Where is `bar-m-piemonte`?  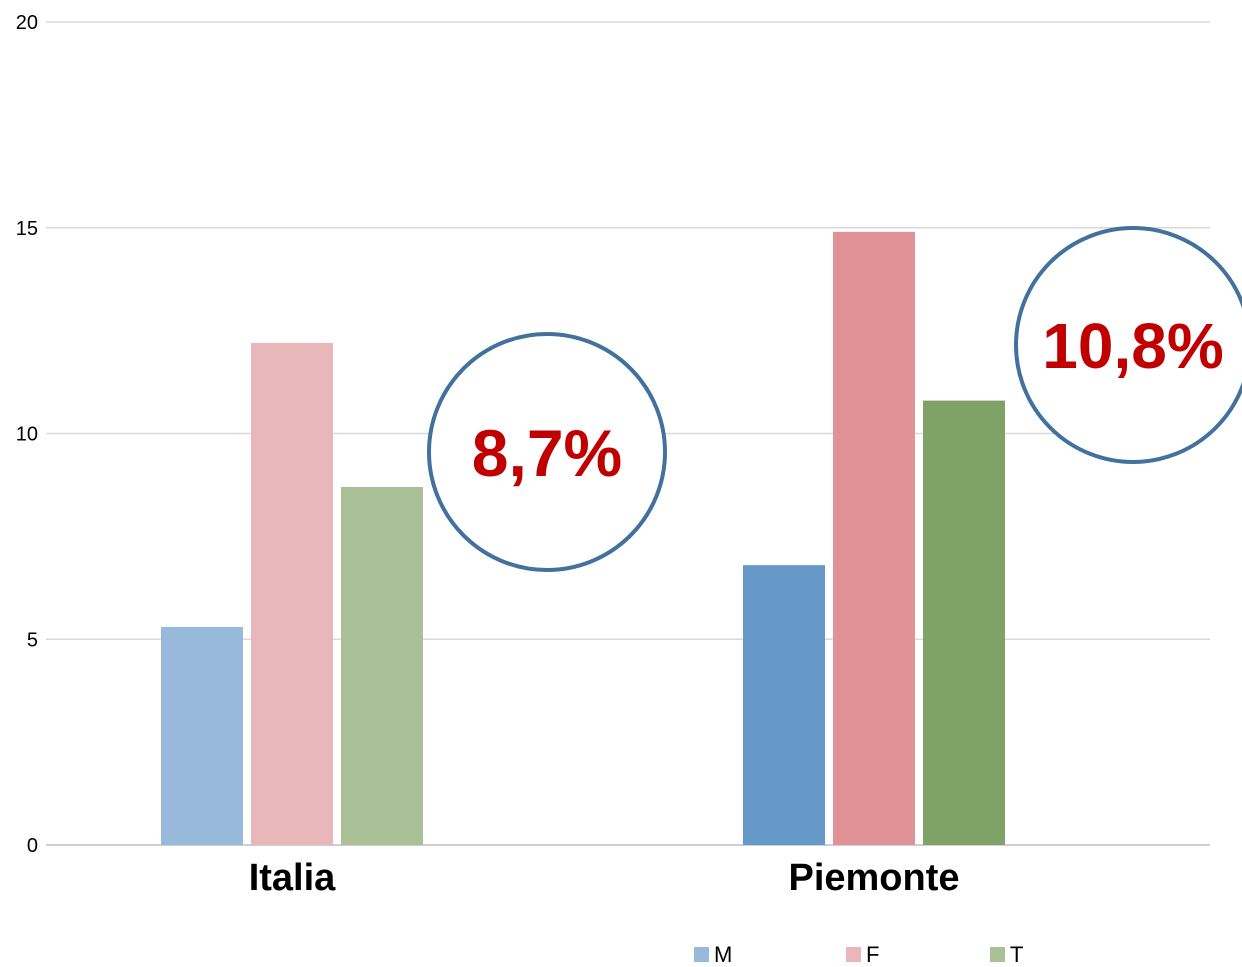 bar-m-piemonte is located at coordinates (784, 705).